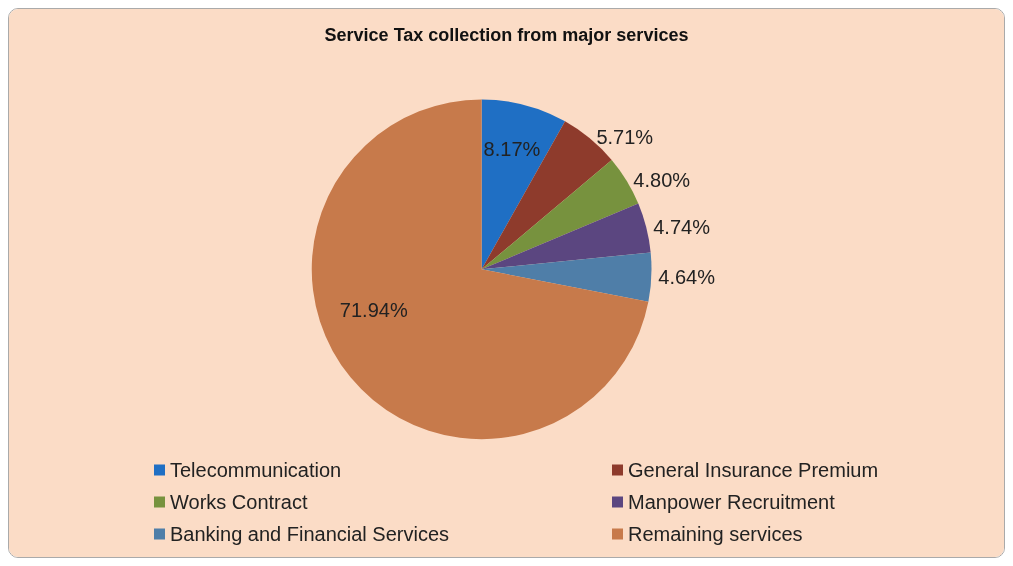 Image resolution: width=1013 pixels, height=566 pixels. I want to click on legend-label: Telecommunication, so click(256, 470).